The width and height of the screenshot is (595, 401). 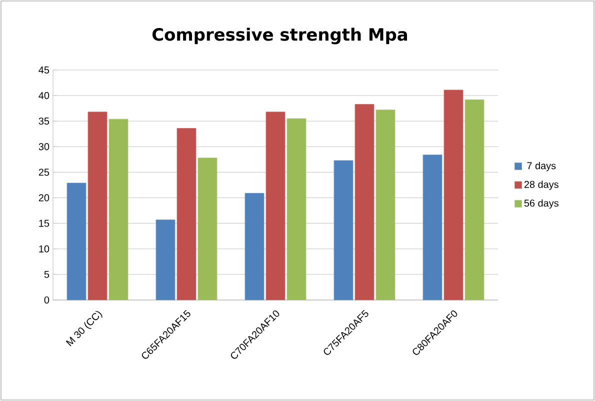 What do you see at coordinates (44, 248) in the screenshot?
I see `y-tick-label: 10` at bounding box center [44, 248].